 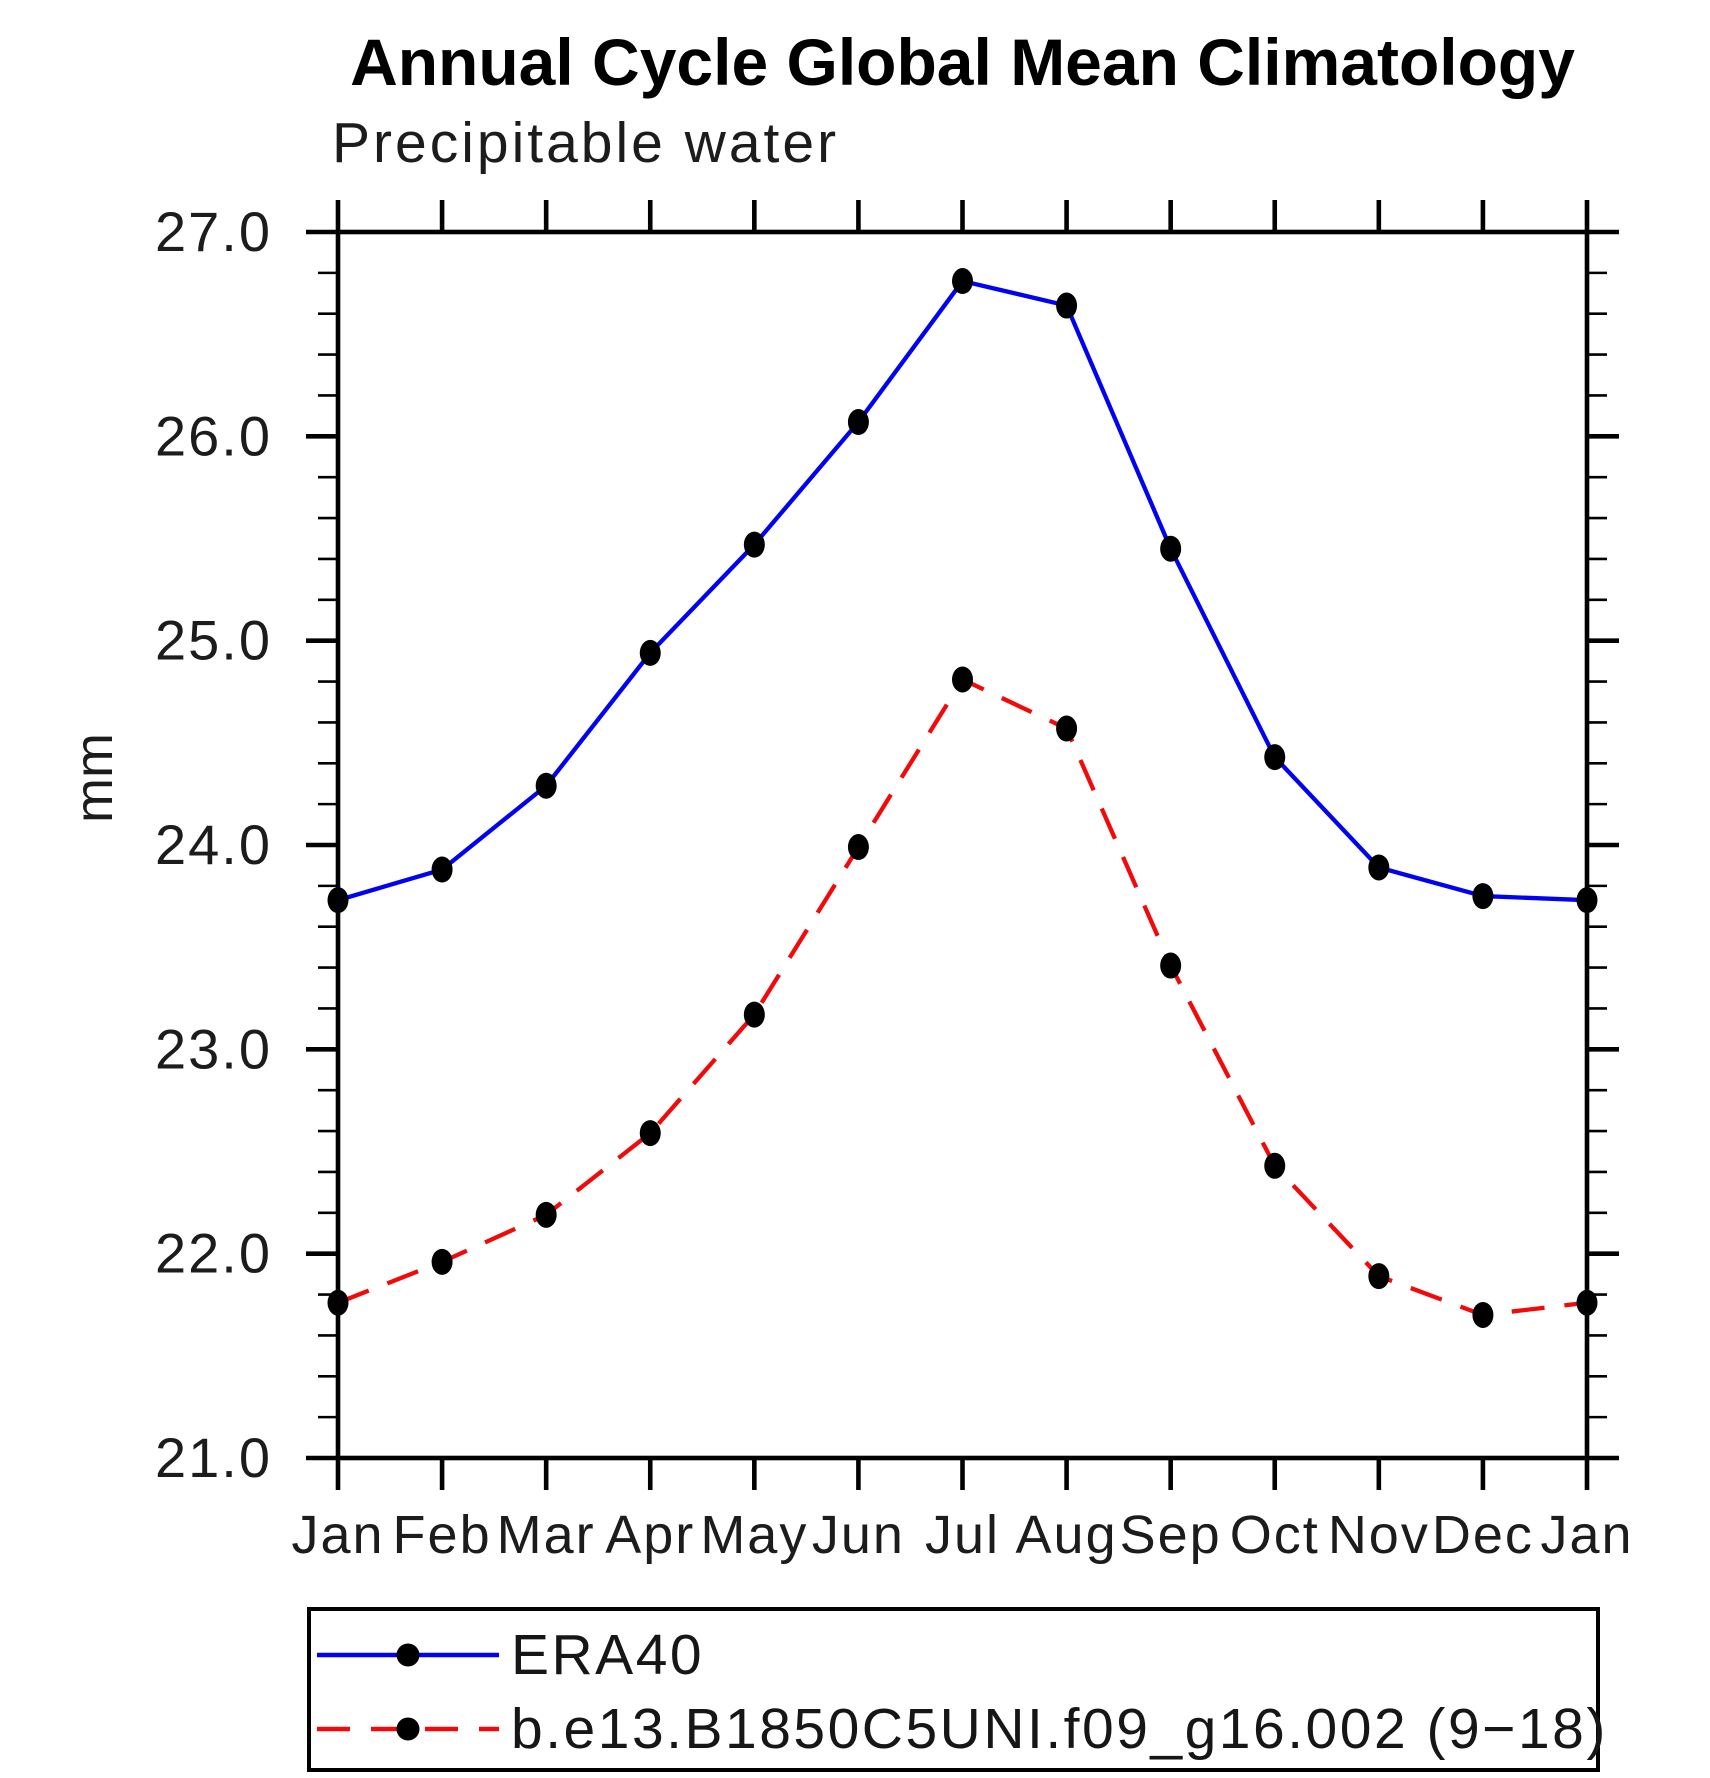 I want to click on chart-subtitle: Precipitable water, so click(x=586, y=143).